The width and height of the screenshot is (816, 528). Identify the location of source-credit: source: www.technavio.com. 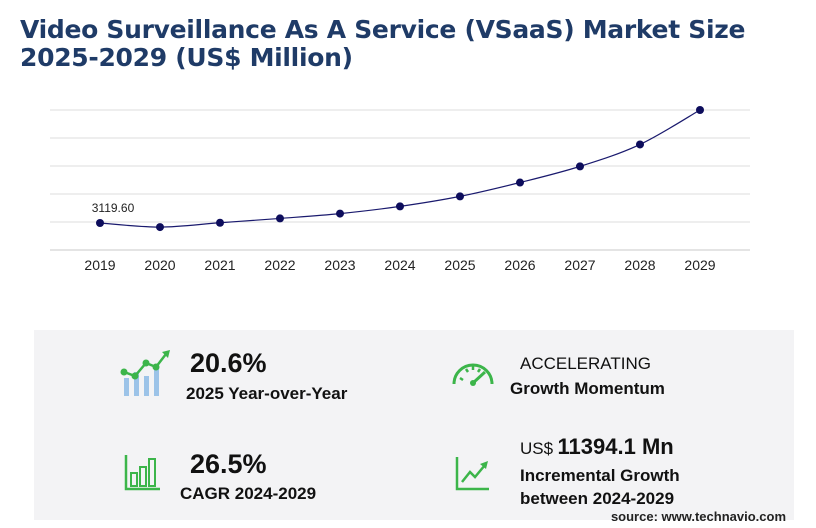
(698, 516).